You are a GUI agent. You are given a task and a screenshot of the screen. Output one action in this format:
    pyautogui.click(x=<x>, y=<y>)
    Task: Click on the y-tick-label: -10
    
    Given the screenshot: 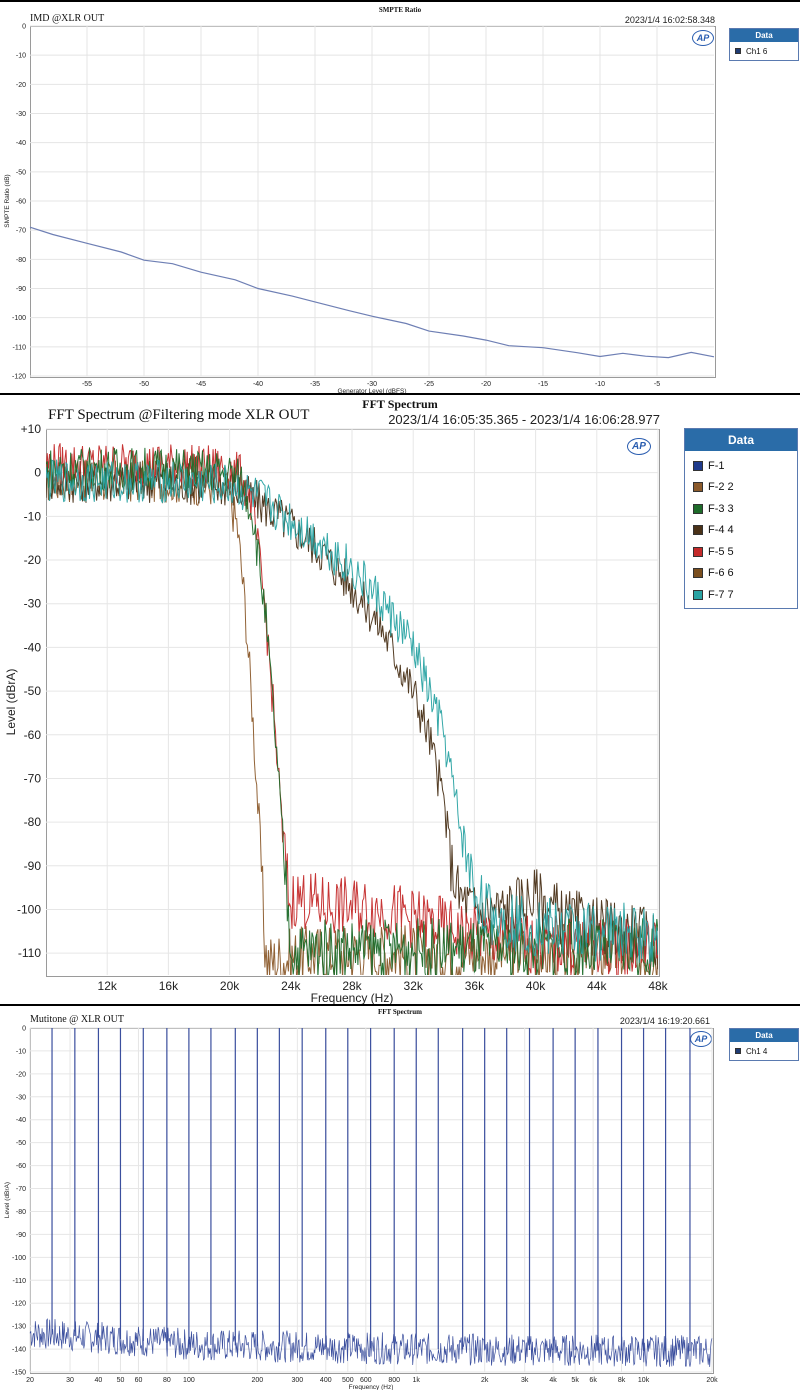 What is the action you would take?
    pyautogui.click(x=33, y=516)
    